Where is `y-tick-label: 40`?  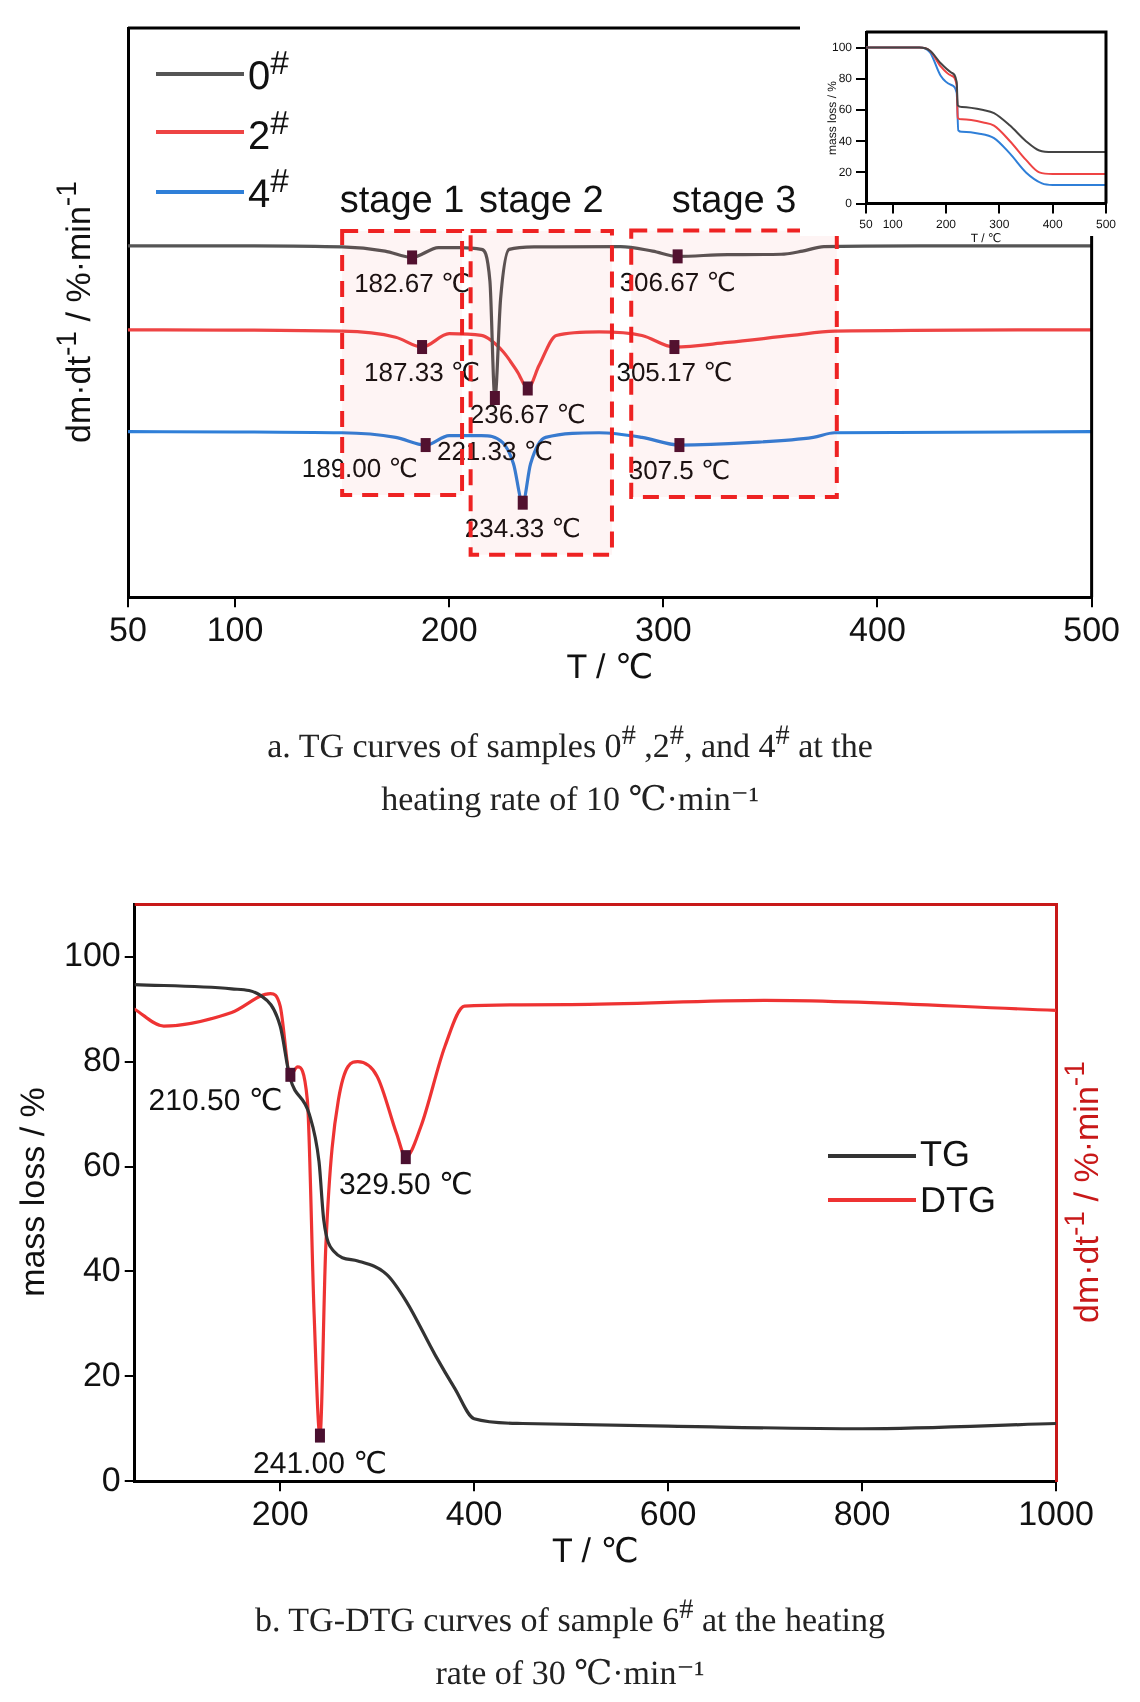 y-tick-label: 40 is located at coordinates (101, 1269).